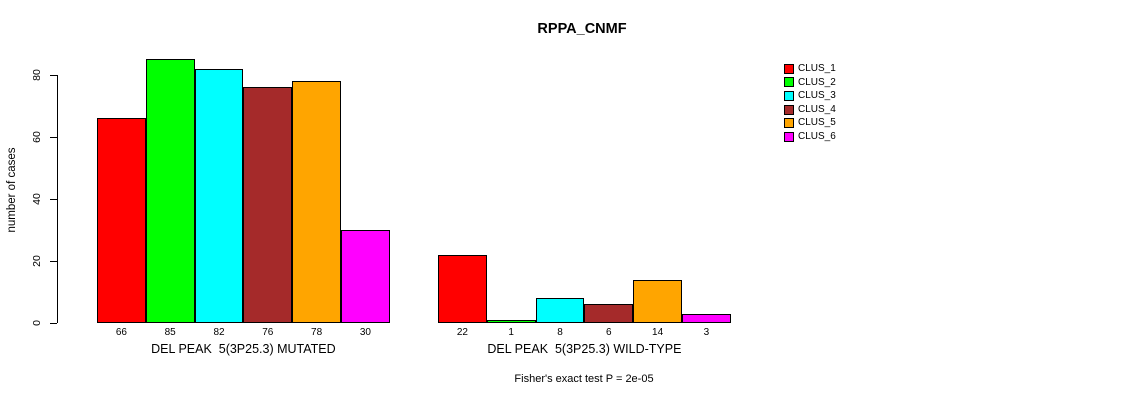  What do you see at coordinates (243, 349) in the screenshot?
I see `group-label: DEL PEAK 5(3P25.3) MUTATED` at bounding box center [243, 349].